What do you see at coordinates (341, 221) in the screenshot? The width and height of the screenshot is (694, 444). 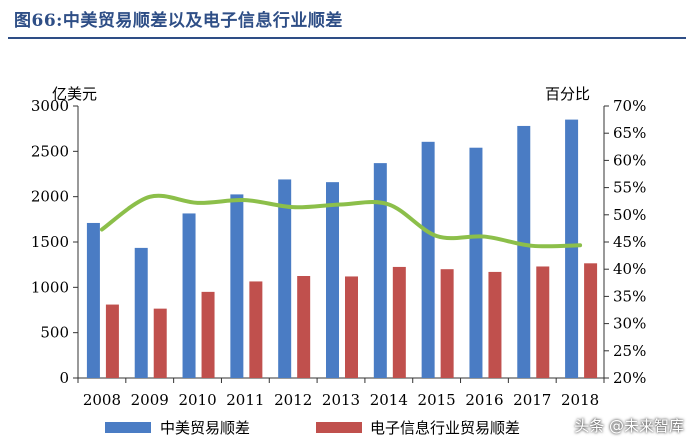 I see `share-line` at bounding box center [341, 221].